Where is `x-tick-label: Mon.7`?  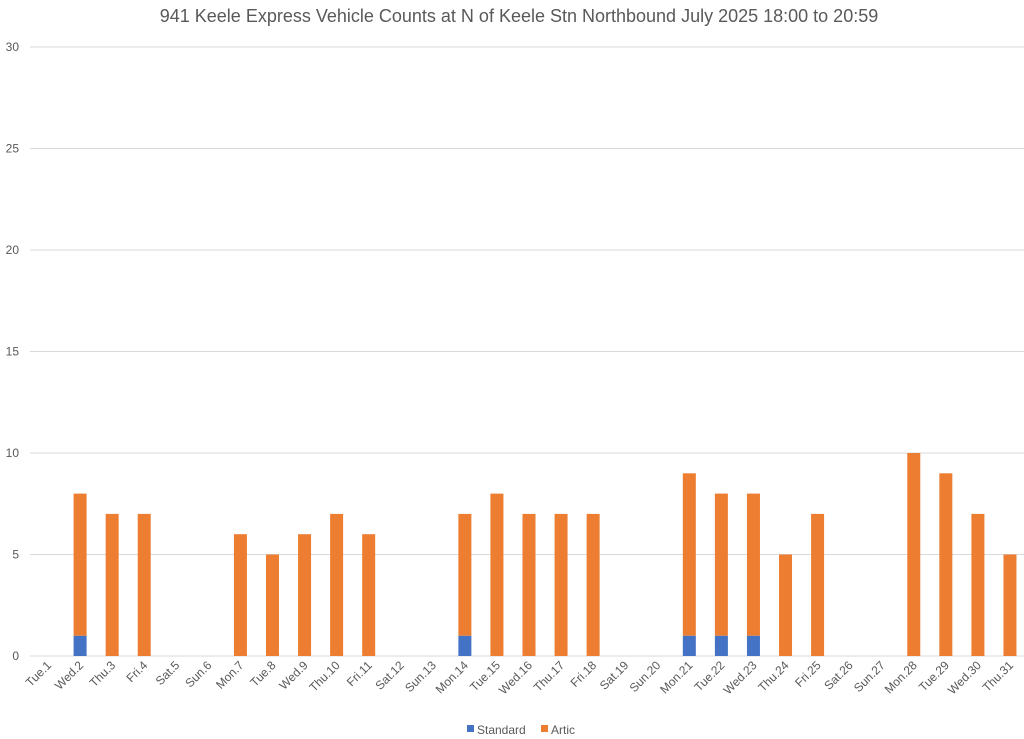
x-tick-label: Mon.7 is located at coordinates (230, 675).